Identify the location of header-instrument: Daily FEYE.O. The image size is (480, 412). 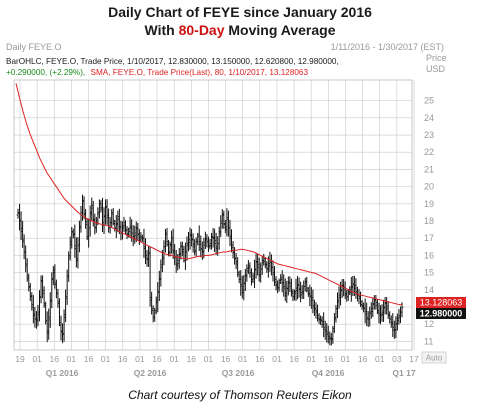
(34, 47).